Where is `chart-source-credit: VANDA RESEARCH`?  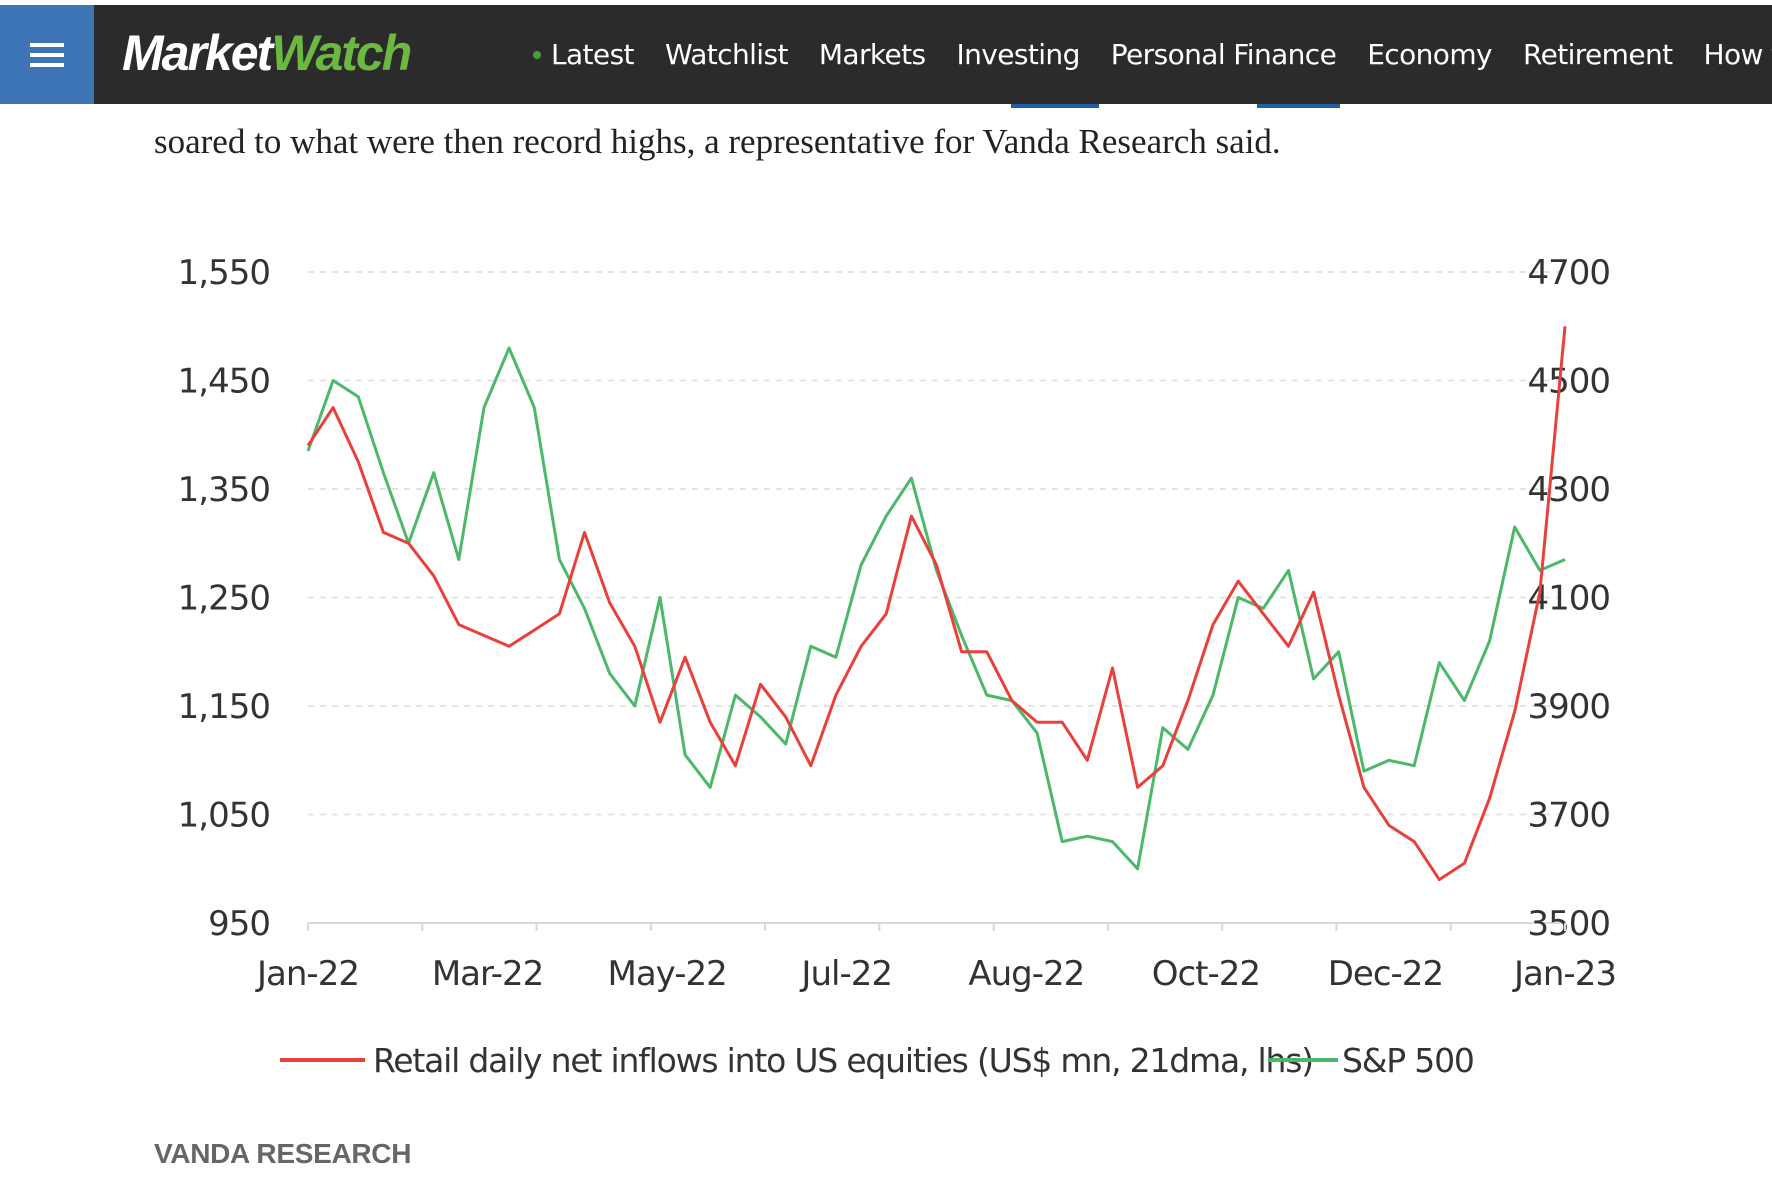 chart-source-credit: VANDA RESEARCH is located at coordinates (283, 1153).